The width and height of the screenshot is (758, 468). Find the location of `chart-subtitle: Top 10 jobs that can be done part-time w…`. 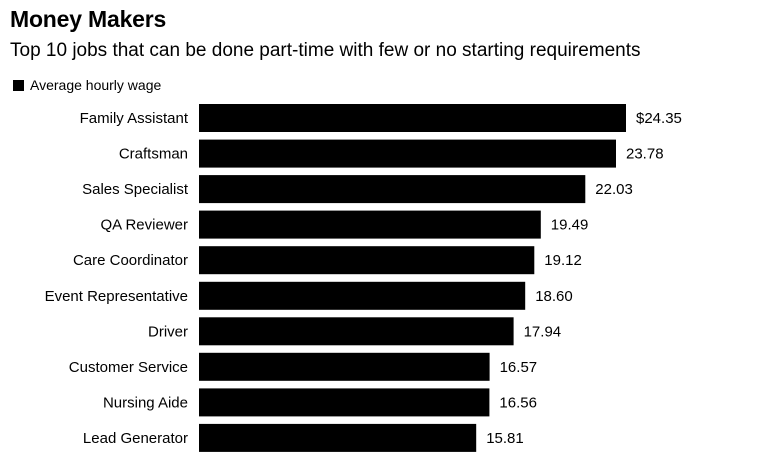

chart-subtitle: Top 10 jobs that can be done part-time w… is located at coordinates (325, 50).